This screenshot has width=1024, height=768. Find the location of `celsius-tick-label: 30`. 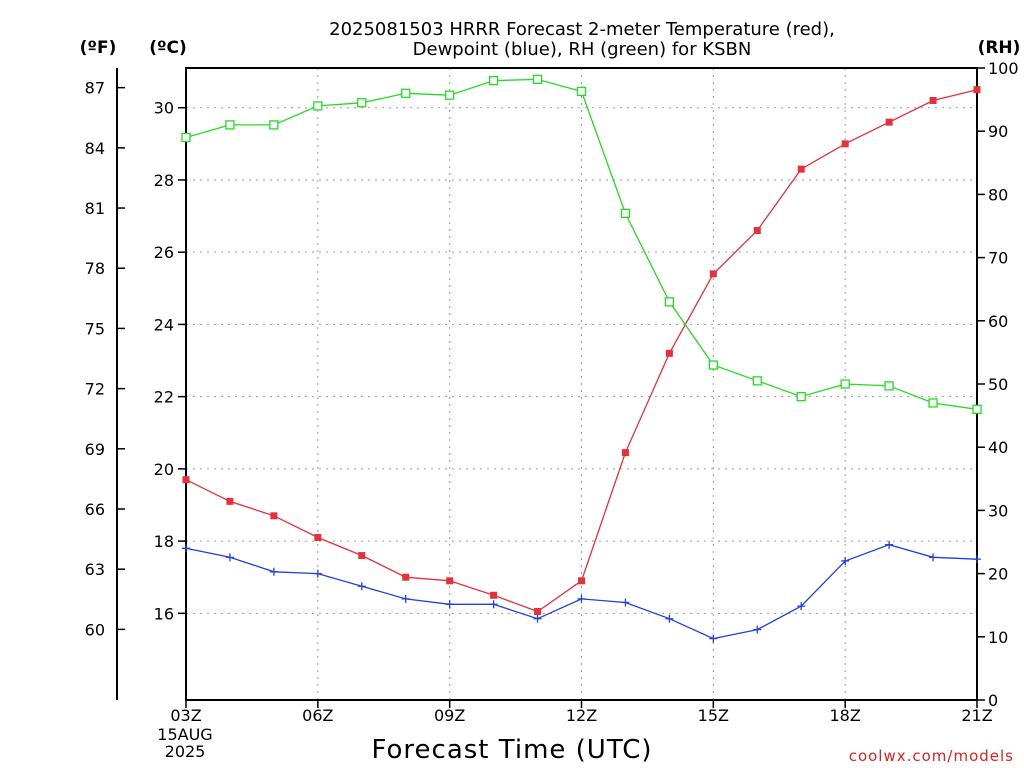

celsius-tick-label: 30 is located at coordinates (164, 108).